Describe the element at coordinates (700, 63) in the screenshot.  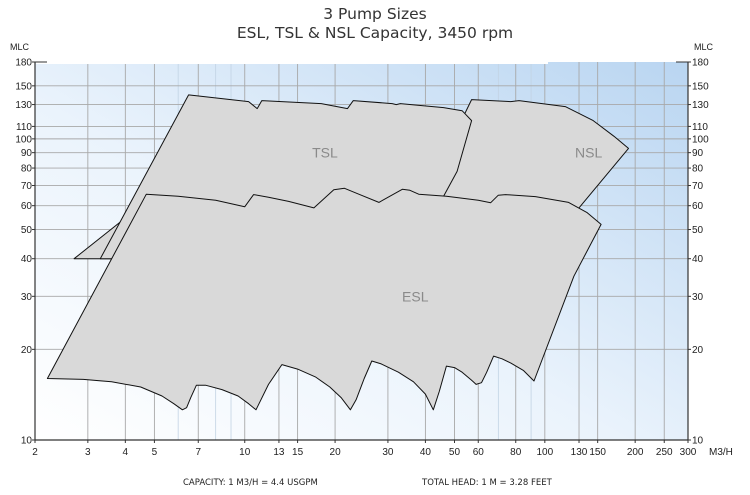
I see `y-tick-label-right: 180` at that location.